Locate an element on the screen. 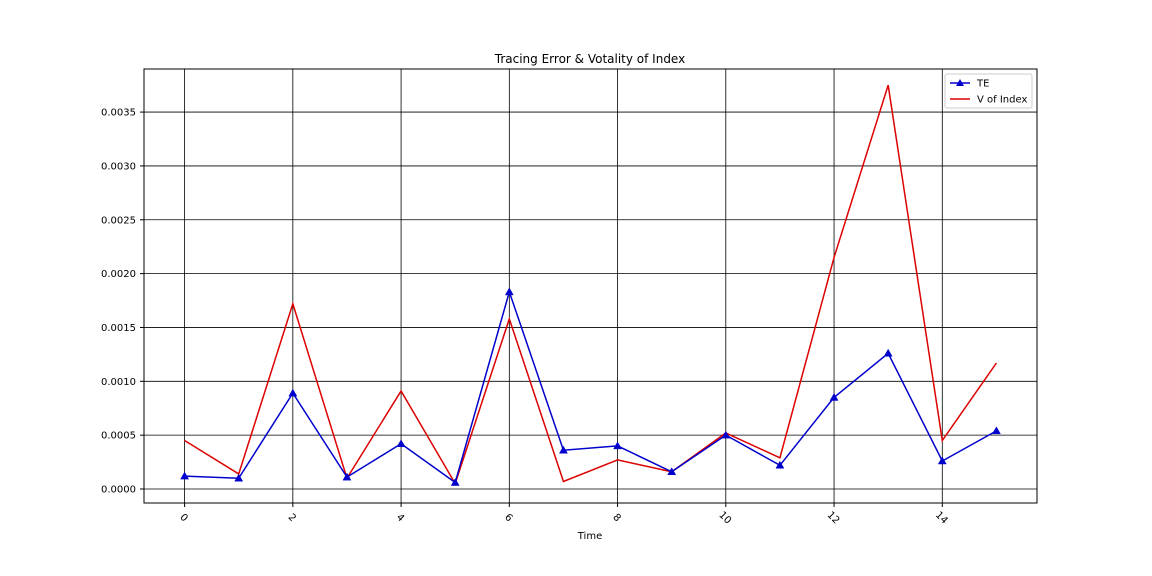 Image resolution: width=1152 pixels, height=576 pixels. legend-label: TE is located at coordinates (982, 84).